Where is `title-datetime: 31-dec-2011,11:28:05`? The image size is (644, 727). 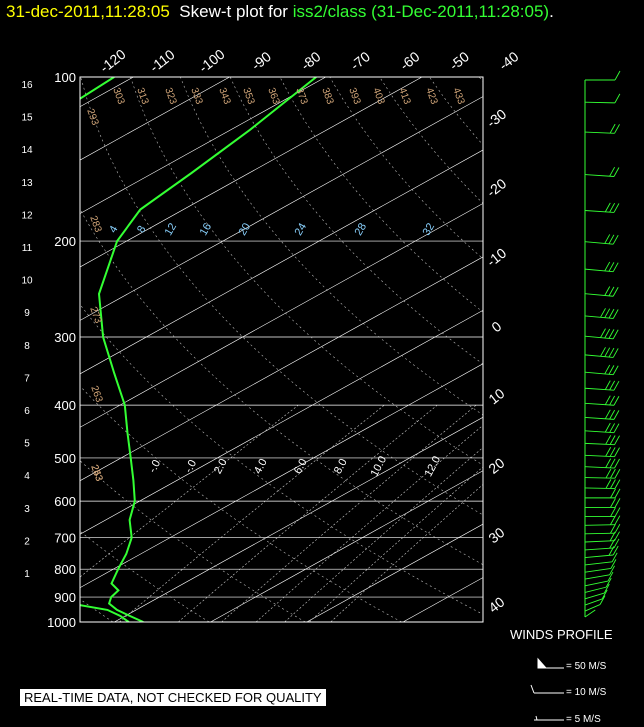 title-datetime: 31-dec-2011,11:28:05 is located at coordinates (88, 11).